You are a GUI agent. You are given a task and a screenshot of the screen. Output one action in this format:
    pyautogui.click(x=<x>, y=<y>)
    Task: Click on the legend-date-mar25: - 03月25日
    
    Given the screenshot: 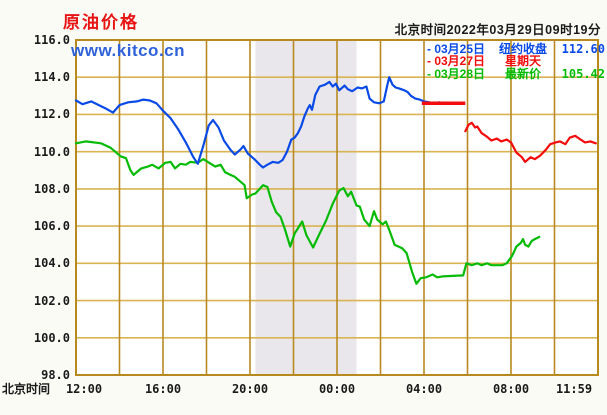 What is the action you would take?
    pyautogui.click(x=456, y=49)
    